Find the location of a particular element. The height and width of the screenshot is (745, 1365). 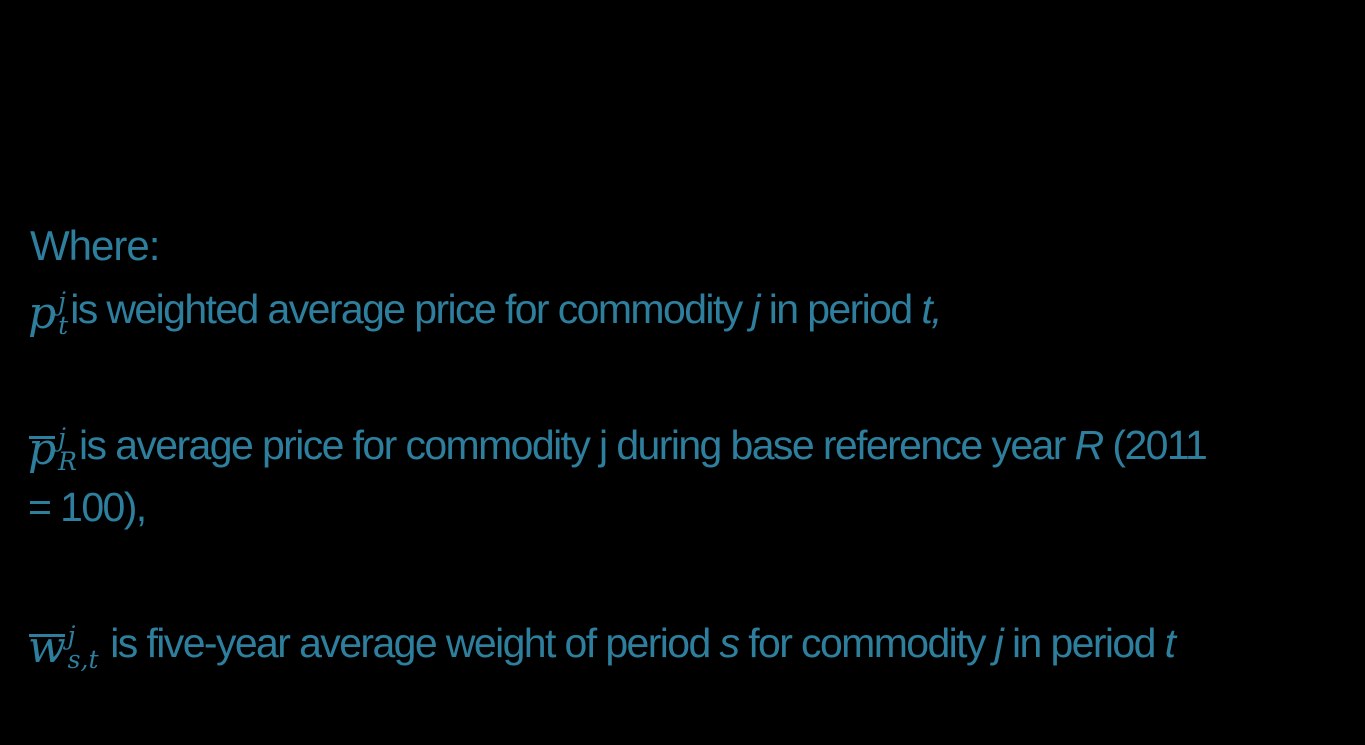

math-subscript-s-t: s,t is located at coordinates (83, 660).